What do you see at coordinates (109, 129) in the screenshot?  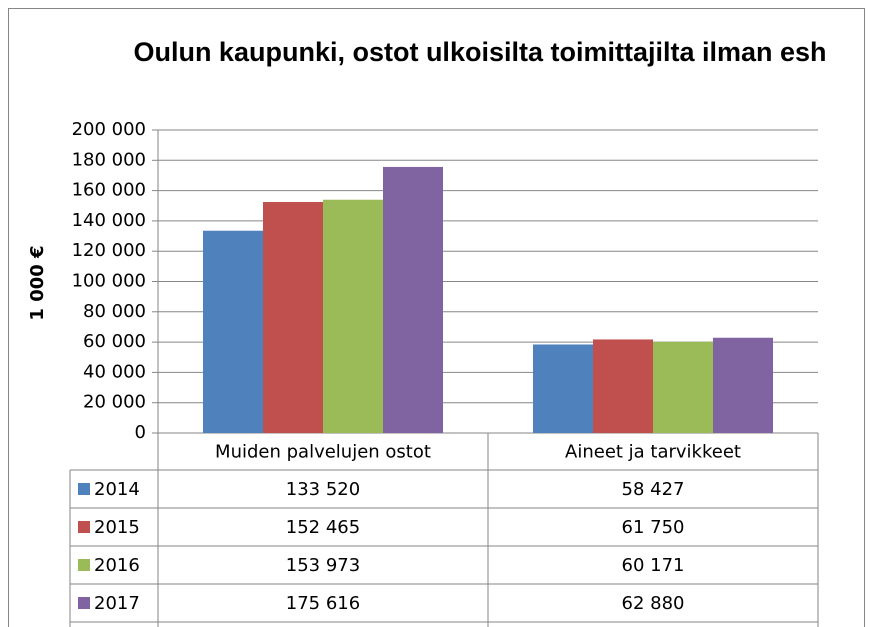 I see `y-tick-label: 200 000` at bounding box center [109, 129].